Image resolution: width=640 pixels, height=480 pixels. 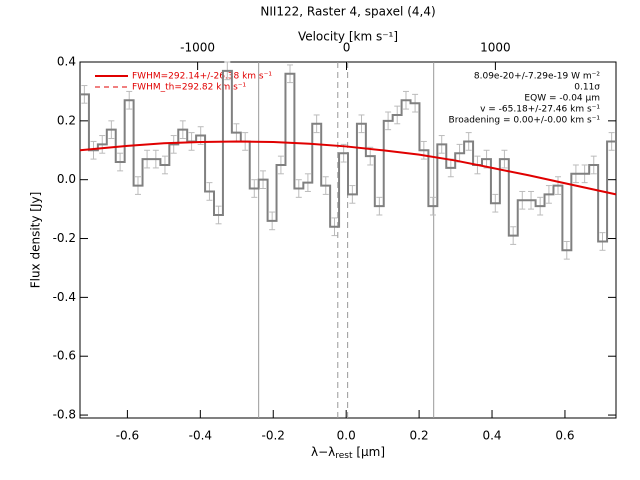 What do you see at coordinates (189, 88) in the screenshot?
I see `legend-label: FWHM_th=292.82 km s⁻¹` at bounding box center [189, 88].